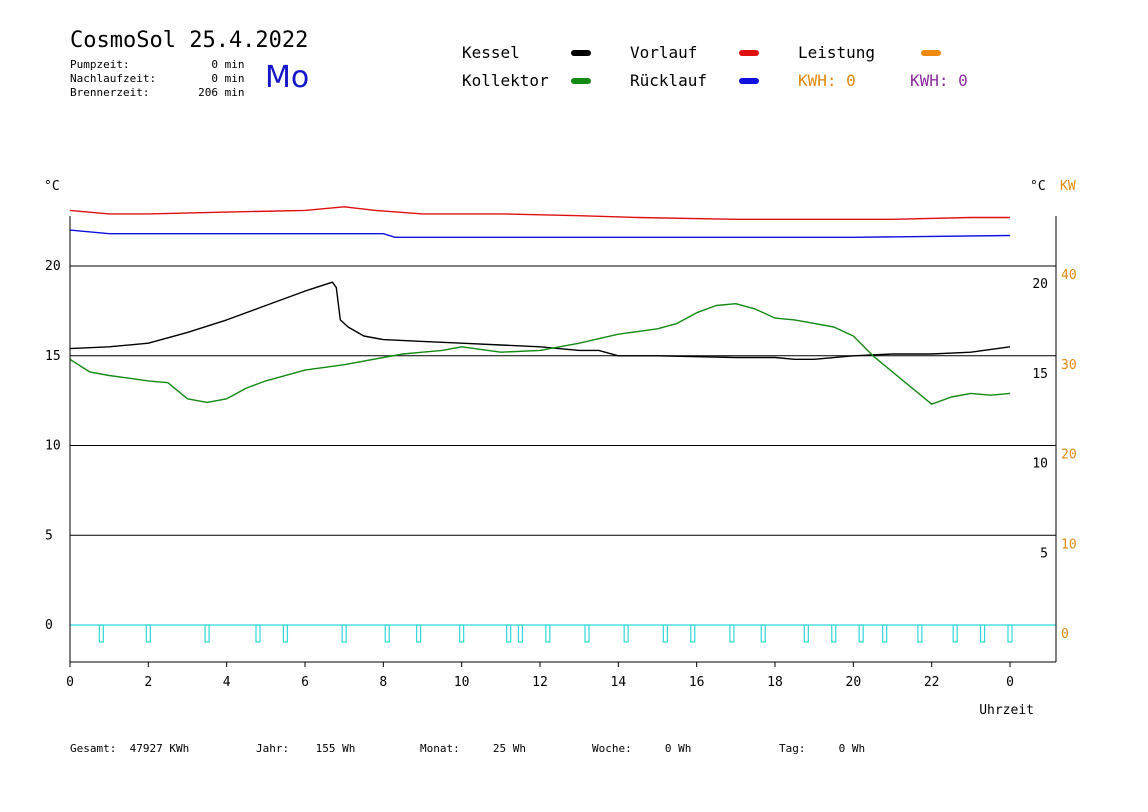 The image size is (1148, 812). I want to click on x-axis-label: Uhrzeit, so click(1006, 710).